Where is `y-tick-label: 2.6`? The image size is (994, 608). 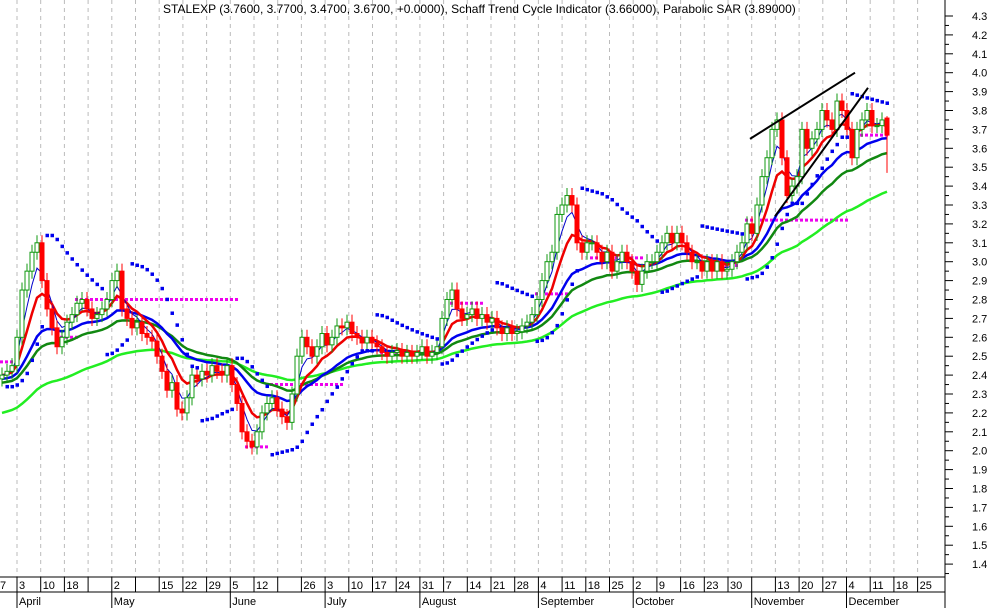 y-tick-label: 2.6 is located at coordinates (979, 338).